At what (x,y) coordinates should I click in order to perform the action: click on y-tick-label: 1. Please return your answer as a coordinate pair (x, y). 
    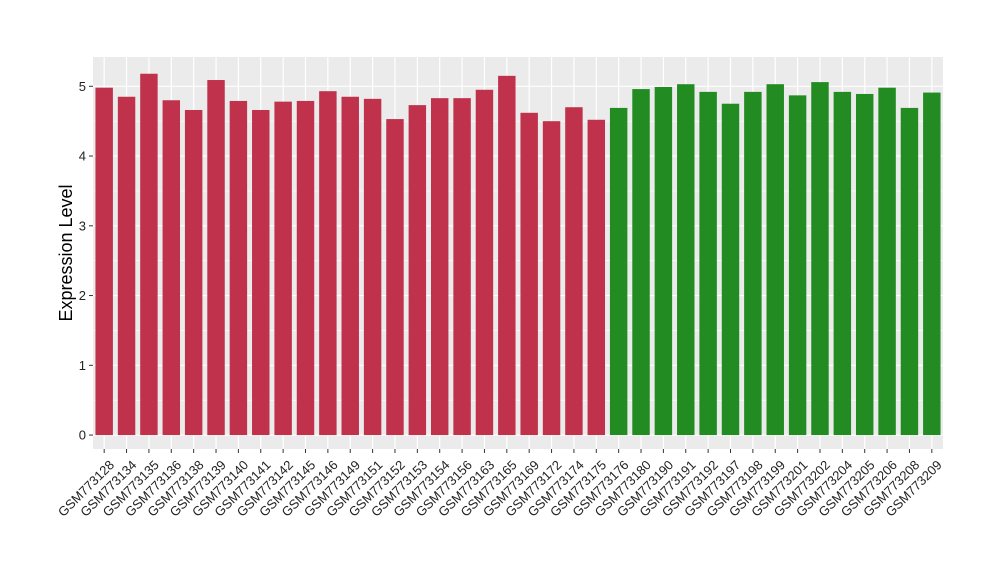
    Looking at the image, I should click on (82, 365).